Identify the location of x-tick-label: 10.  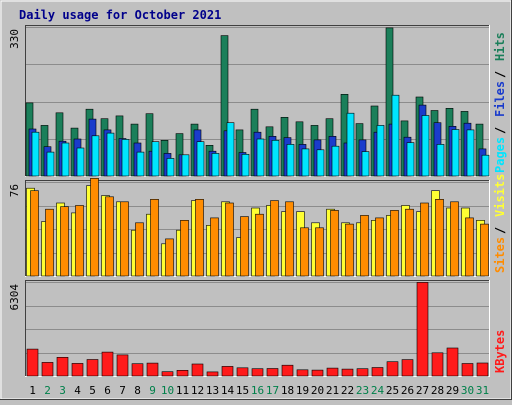
(167, 390).